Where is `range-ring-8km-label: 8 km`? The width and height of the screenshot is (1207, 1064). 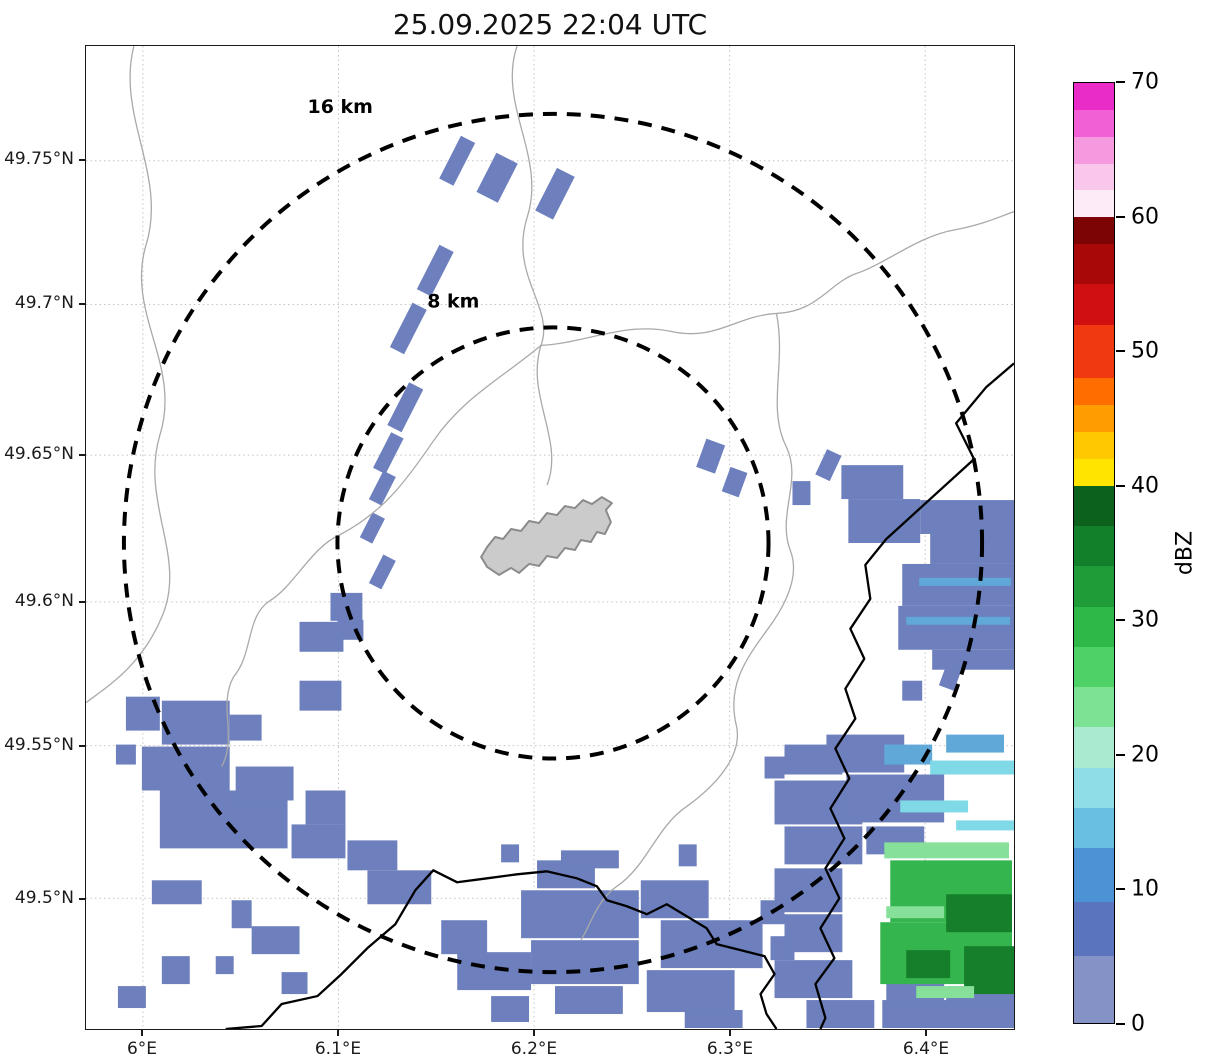 range-ring-8km-label: 8 km is located at coordinates (453, 301).